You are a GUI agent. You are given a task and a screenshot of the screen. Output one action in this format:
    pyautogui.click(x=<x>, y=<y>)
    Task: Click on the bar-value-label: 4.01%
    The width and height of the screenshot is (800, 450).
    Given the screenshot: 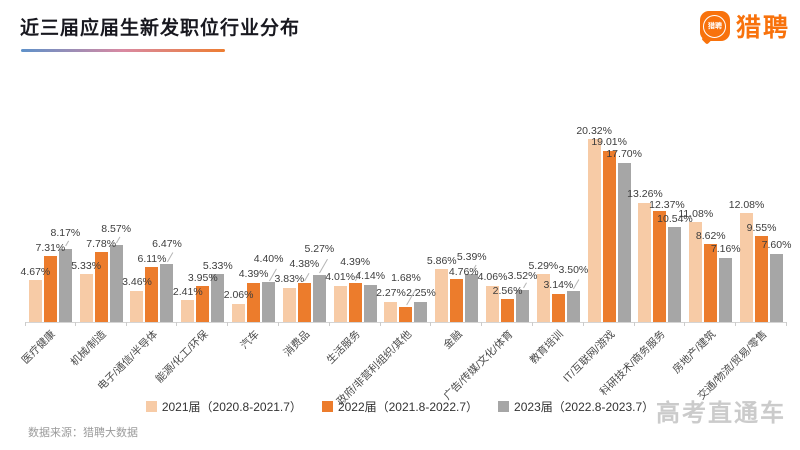 What is the action you would take?
    pyautogui.click(x=340, y=277)
    